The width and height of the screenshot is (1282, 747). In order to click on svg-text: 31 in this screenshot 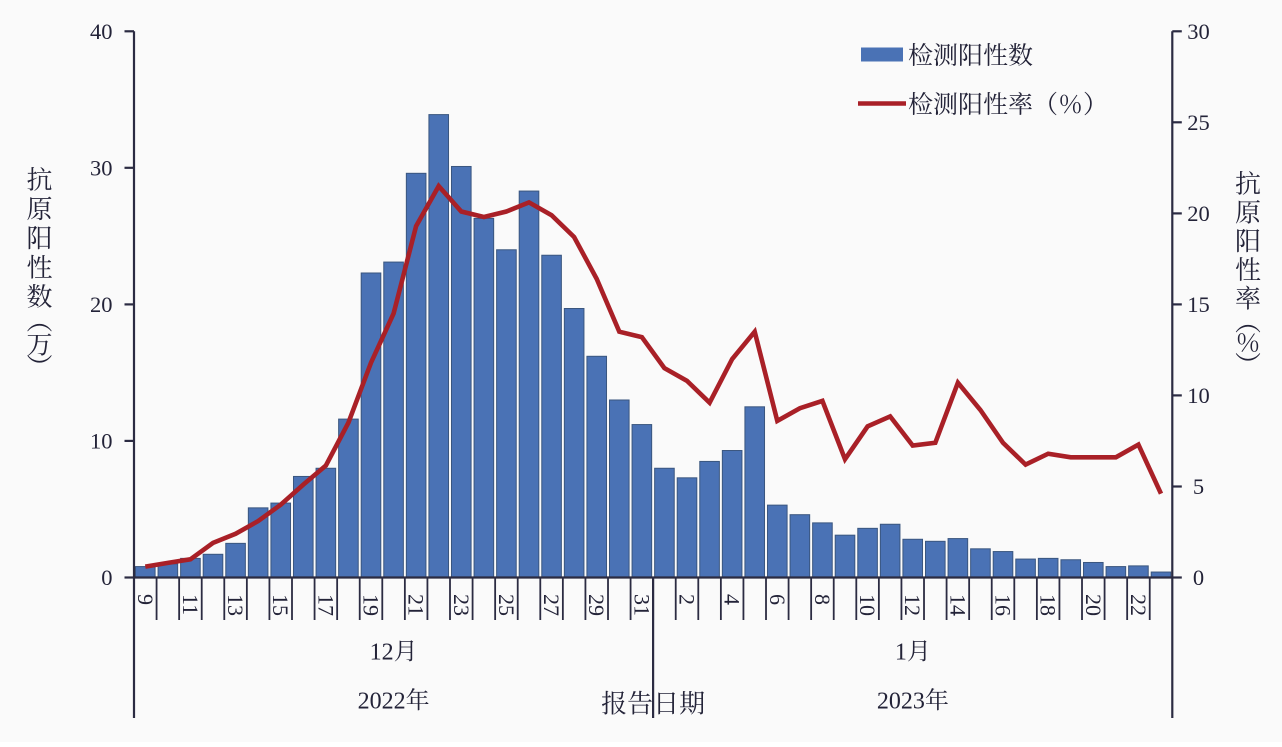, I will do `click(641, 605)`.